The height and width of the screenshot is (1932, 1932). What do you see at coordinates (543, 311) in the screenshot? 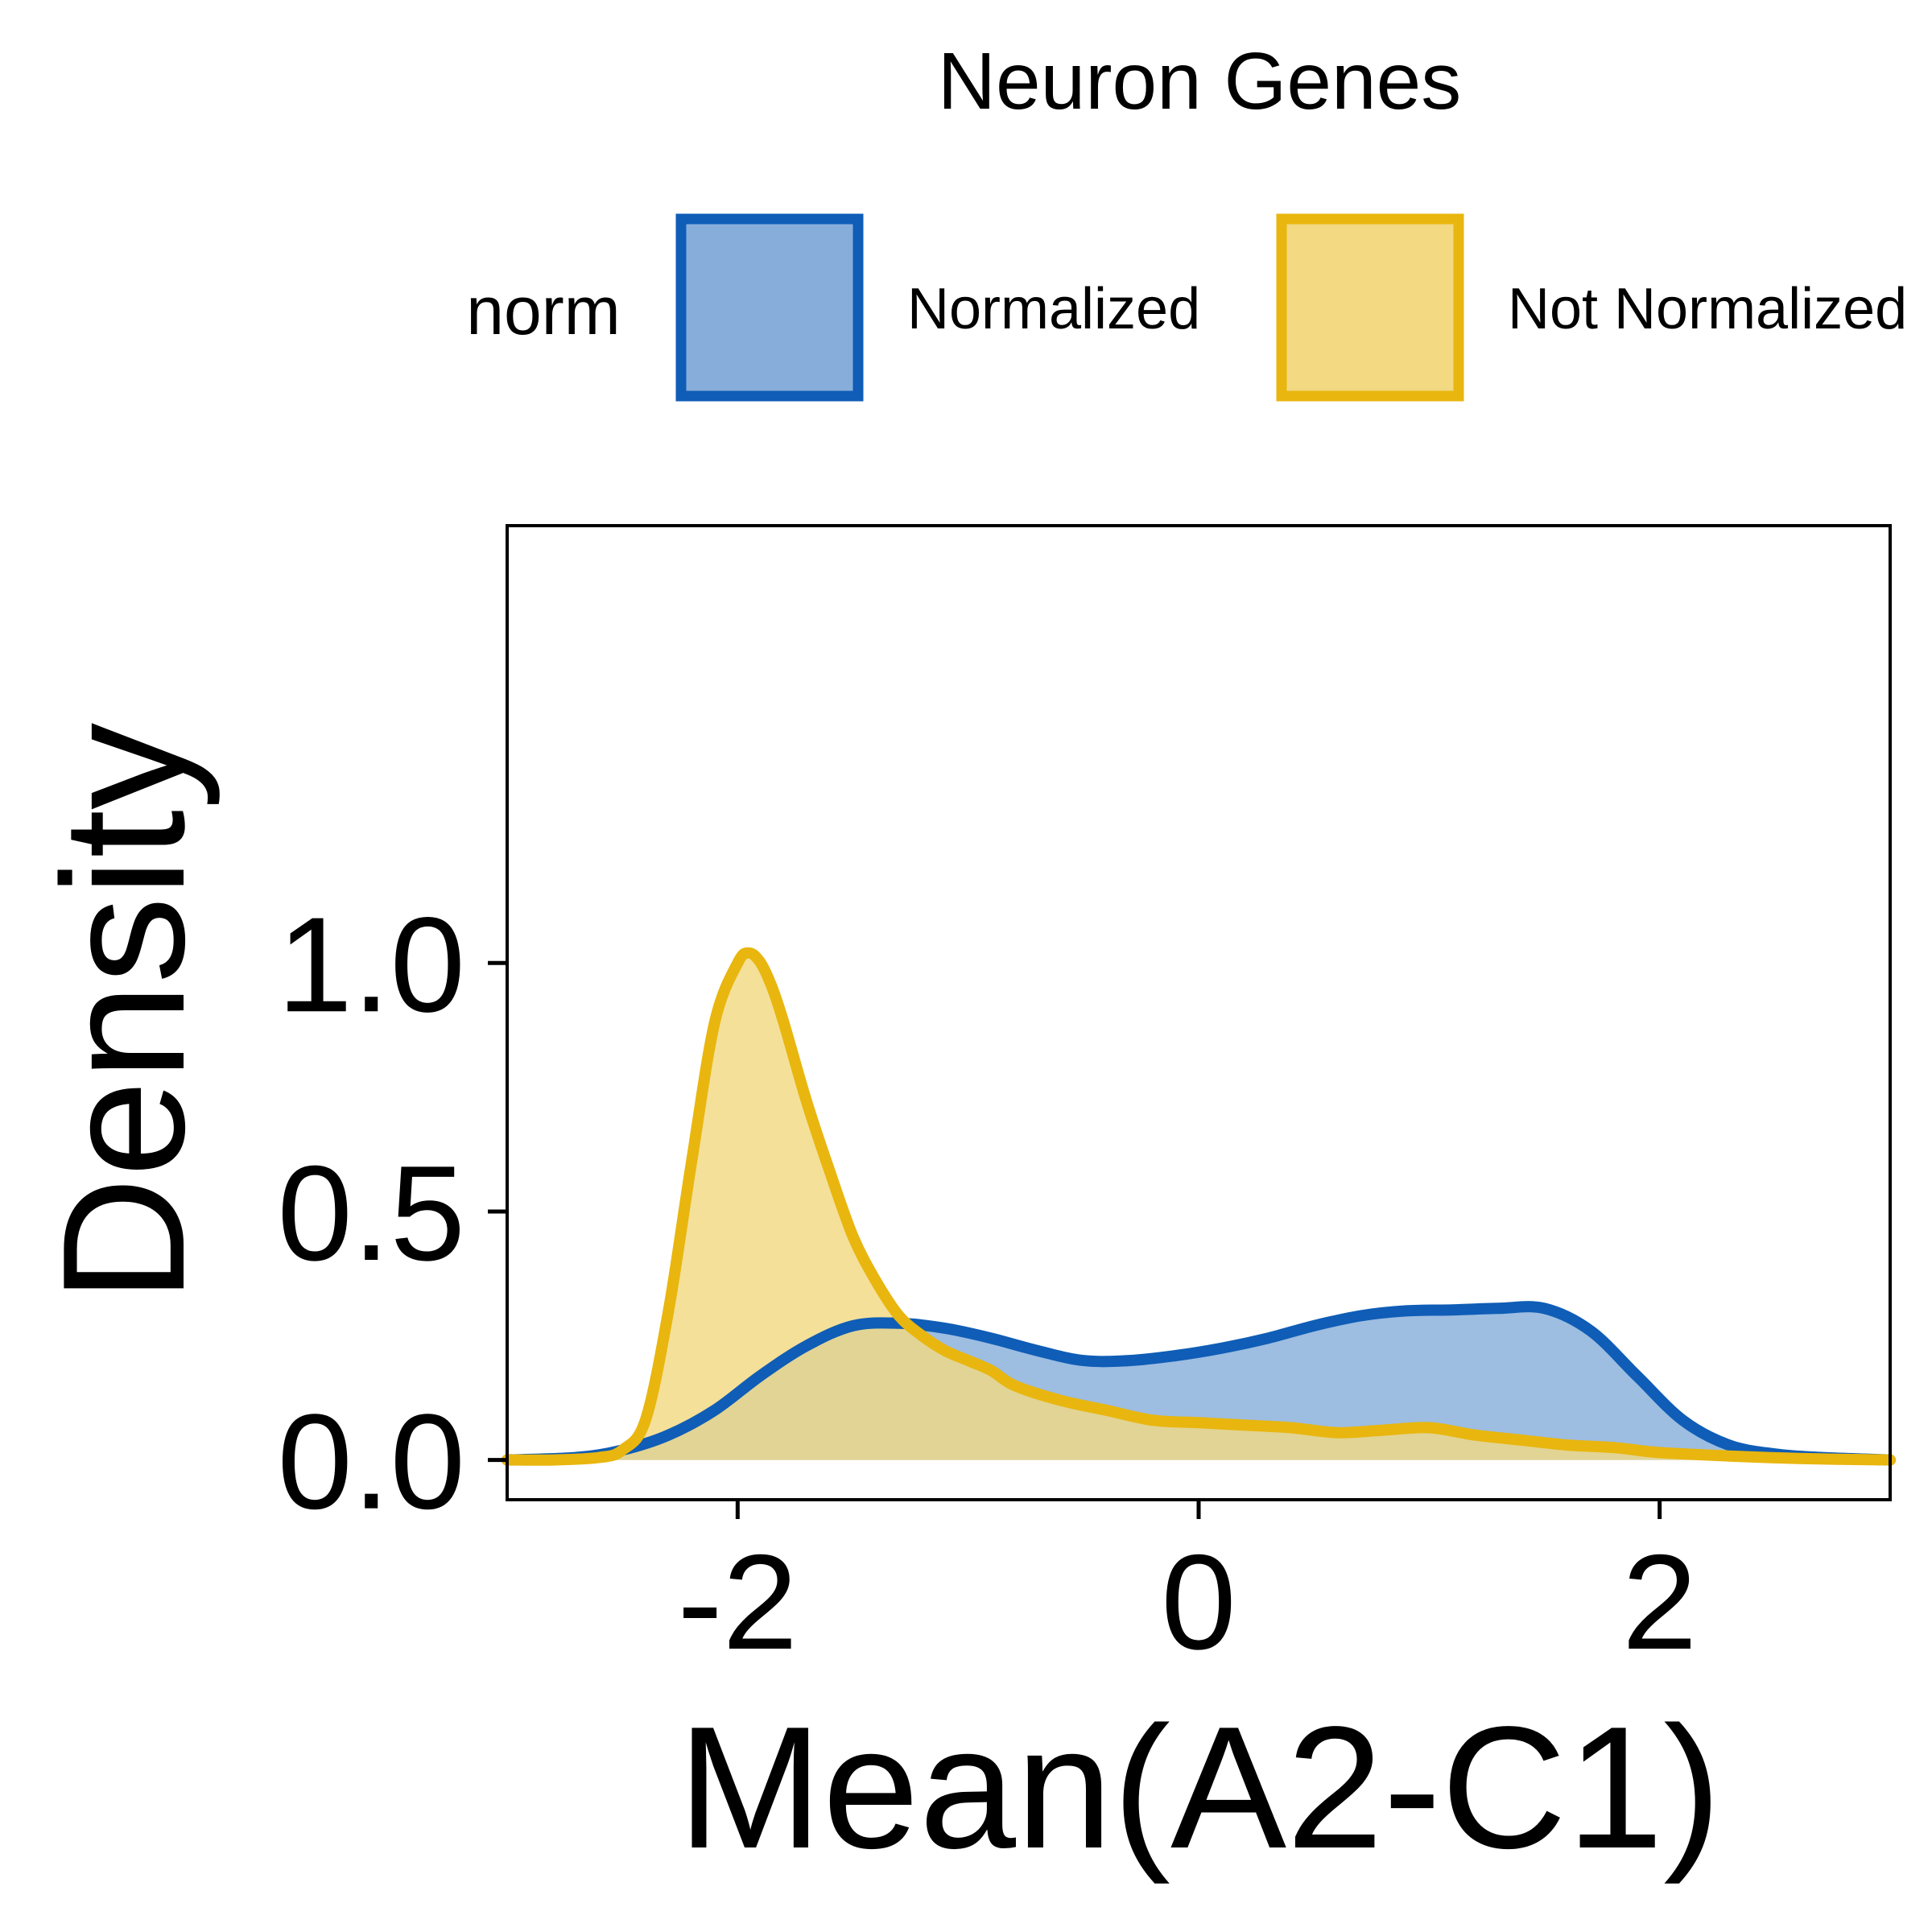
I see `legend-title: norm` at bounding box center [543, 311].